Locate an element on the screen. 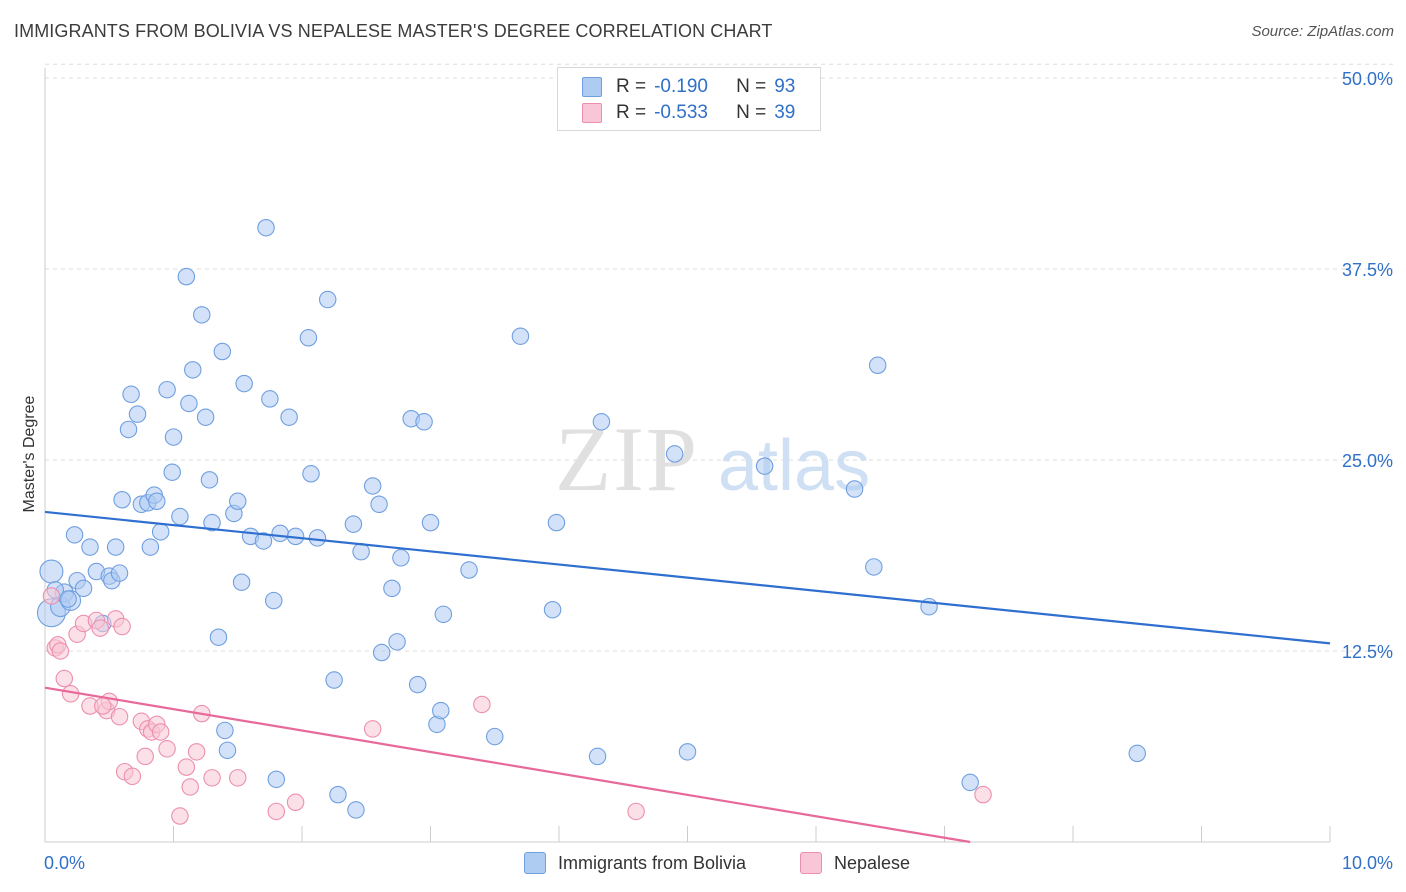 The height and width of the screenshot is (892, 1406). bottom-legend-label: Nepalese is located at coordinates (872, 862).